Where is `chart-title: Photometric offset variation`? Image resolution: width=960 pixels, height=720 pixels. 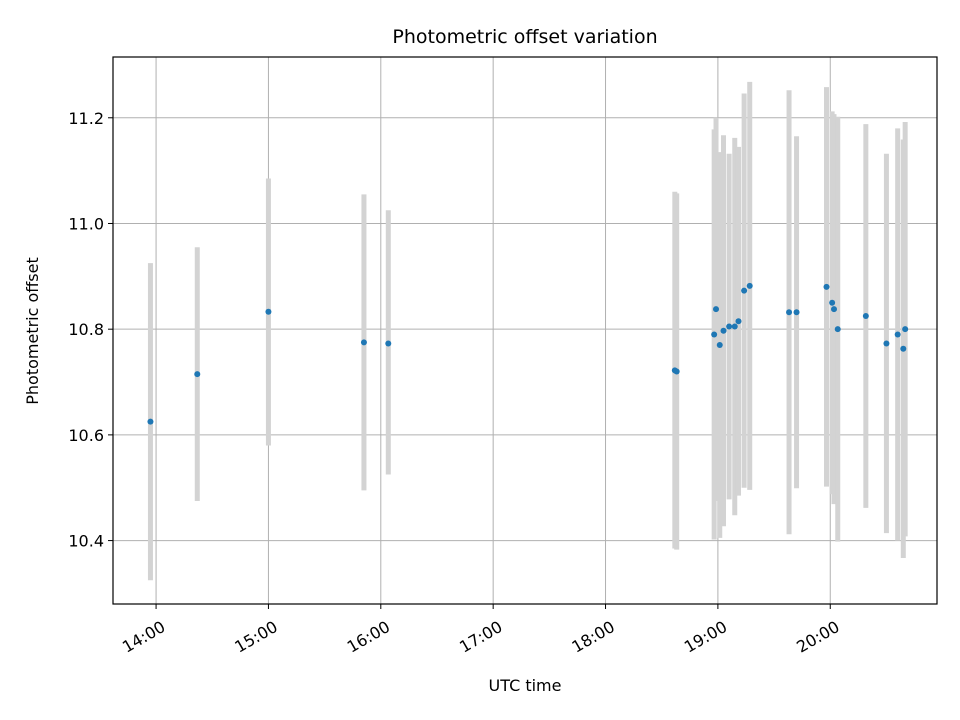 chart-title: Photometric offset variation is located at coordinates (524, 37).